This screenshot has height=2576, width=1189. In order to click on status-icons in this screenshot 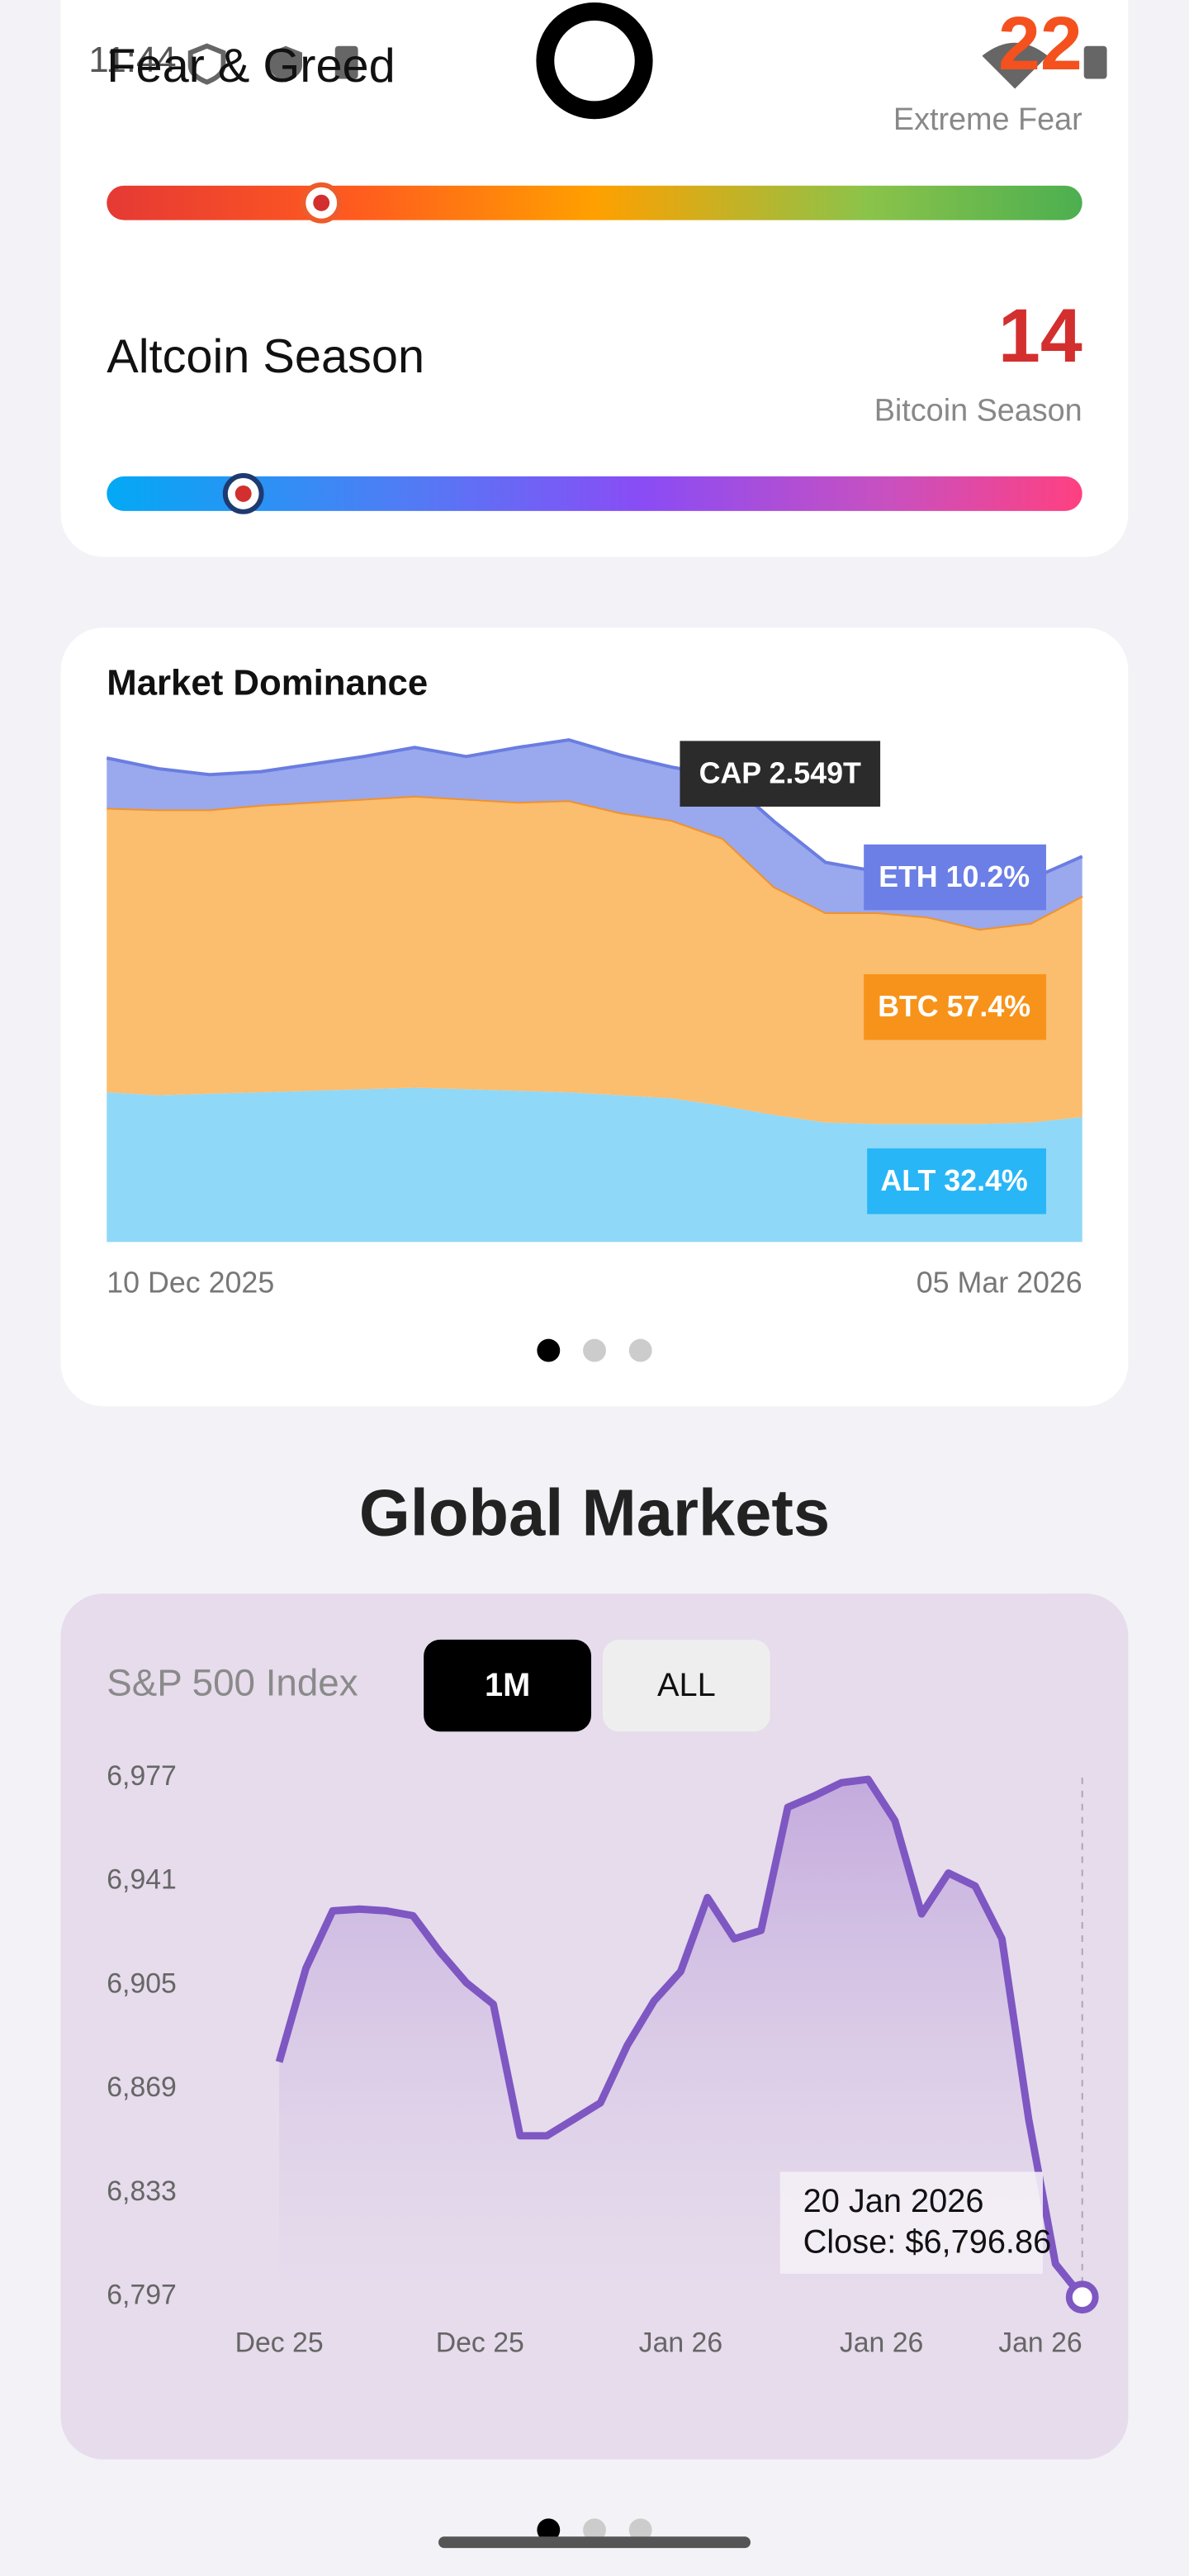, I will do `click(647, 65)`.